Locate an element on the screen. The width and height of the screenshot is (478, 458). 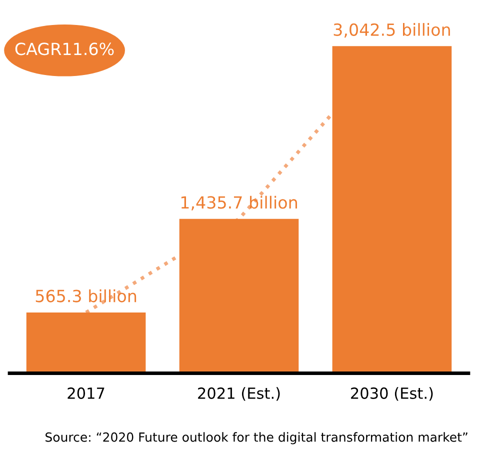
x-tick-label: 2030 (Est.) is located at coordinates (392, 394).